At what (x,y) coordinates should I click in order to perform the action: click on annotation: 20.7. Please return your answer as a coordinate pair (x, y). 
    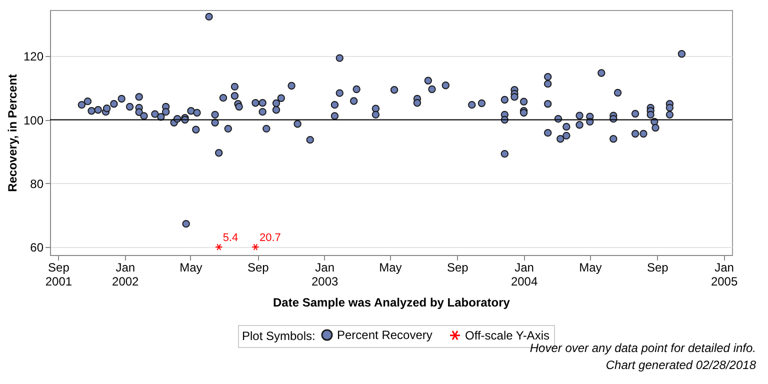
    Looking at the image, I should click on (270, 238).